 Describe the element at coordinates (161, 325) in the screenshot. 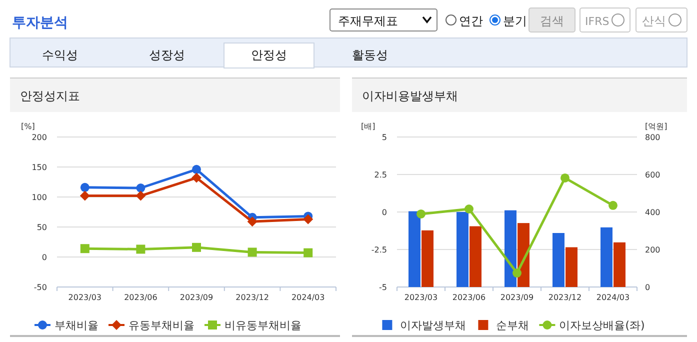

I see `legend-label: 유동부채비율` at that location.